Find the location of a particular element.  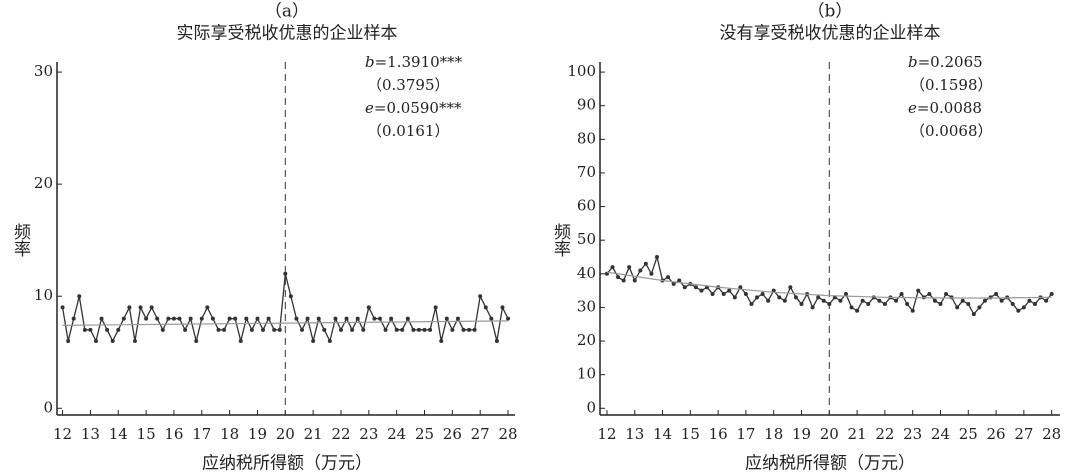

y-tick-label: 90 is located at coordinates (586, 105).